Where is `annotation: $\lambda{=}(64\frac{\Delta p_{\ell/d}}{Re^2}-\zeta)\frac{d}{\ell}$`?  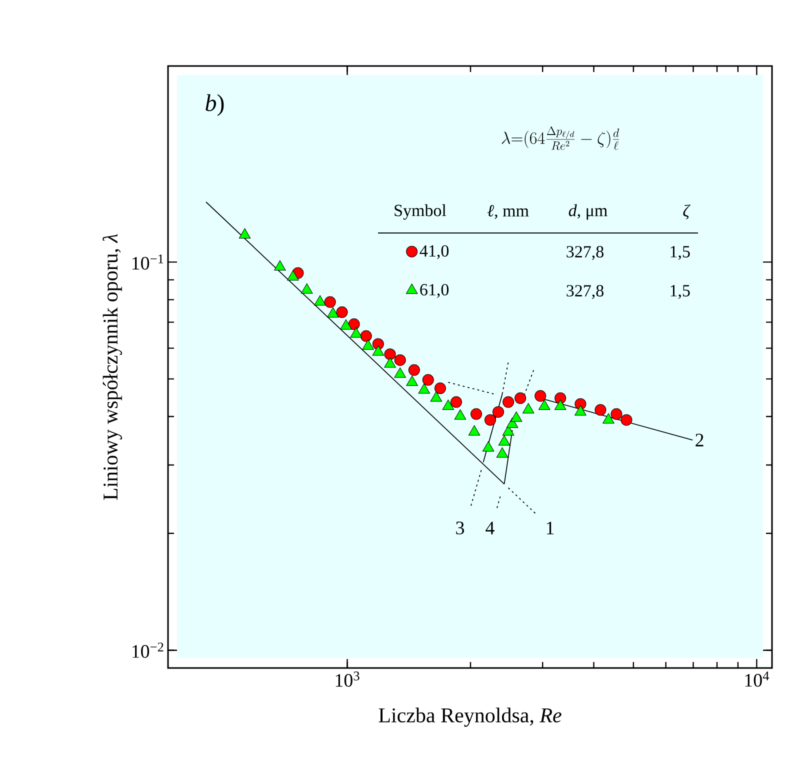 annotation: $\lambda{=}(64\frac{\Delta p_{\ell/d}}{Re^2}-\zeta)\frac{d}{\ell}$ is located at coordinates (561, 138).